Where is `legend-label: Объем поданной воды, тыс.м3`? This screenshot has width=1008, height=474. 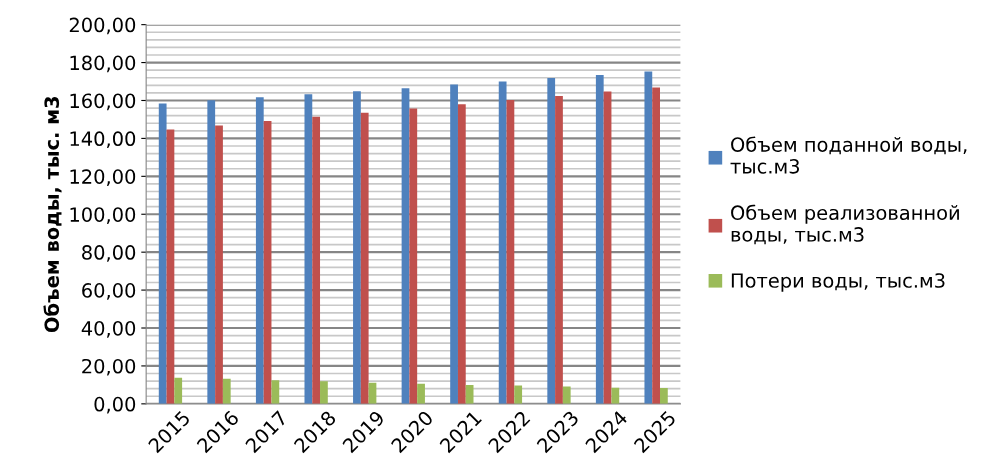 legend-label: Объем поданной воды, тыс.м3 is located at coordinates (848, 155).